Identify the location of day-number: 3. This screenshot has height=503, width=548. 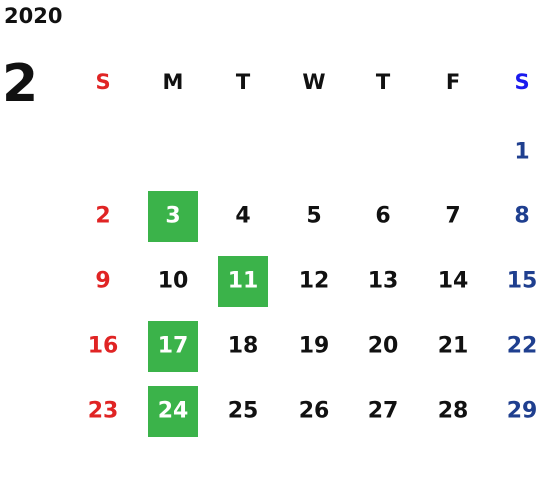
(173, 216).